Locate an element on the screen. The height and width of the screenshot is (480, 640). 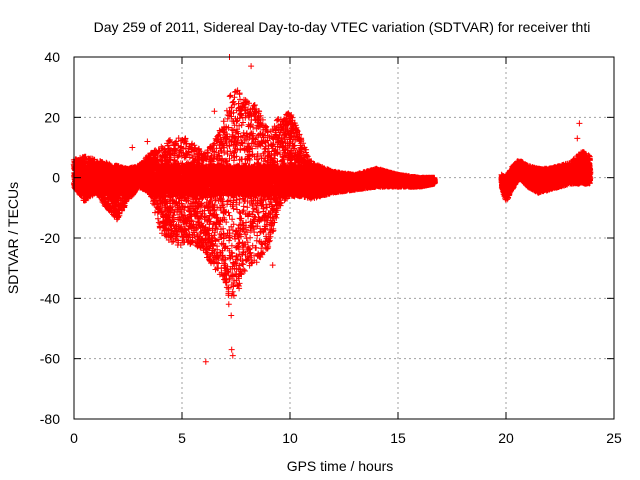
x-tick-label: 0 is located at coordinates (74, 438).